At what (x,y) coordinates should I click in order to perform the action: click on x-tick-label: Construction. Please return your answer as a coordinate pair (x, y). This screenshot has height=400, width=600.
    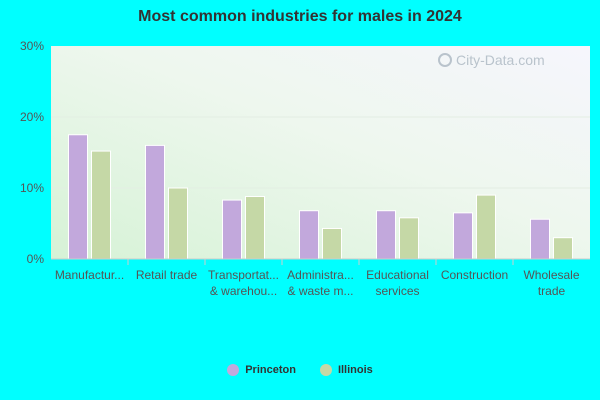
    Looking at the image, I should click on (474, 275).